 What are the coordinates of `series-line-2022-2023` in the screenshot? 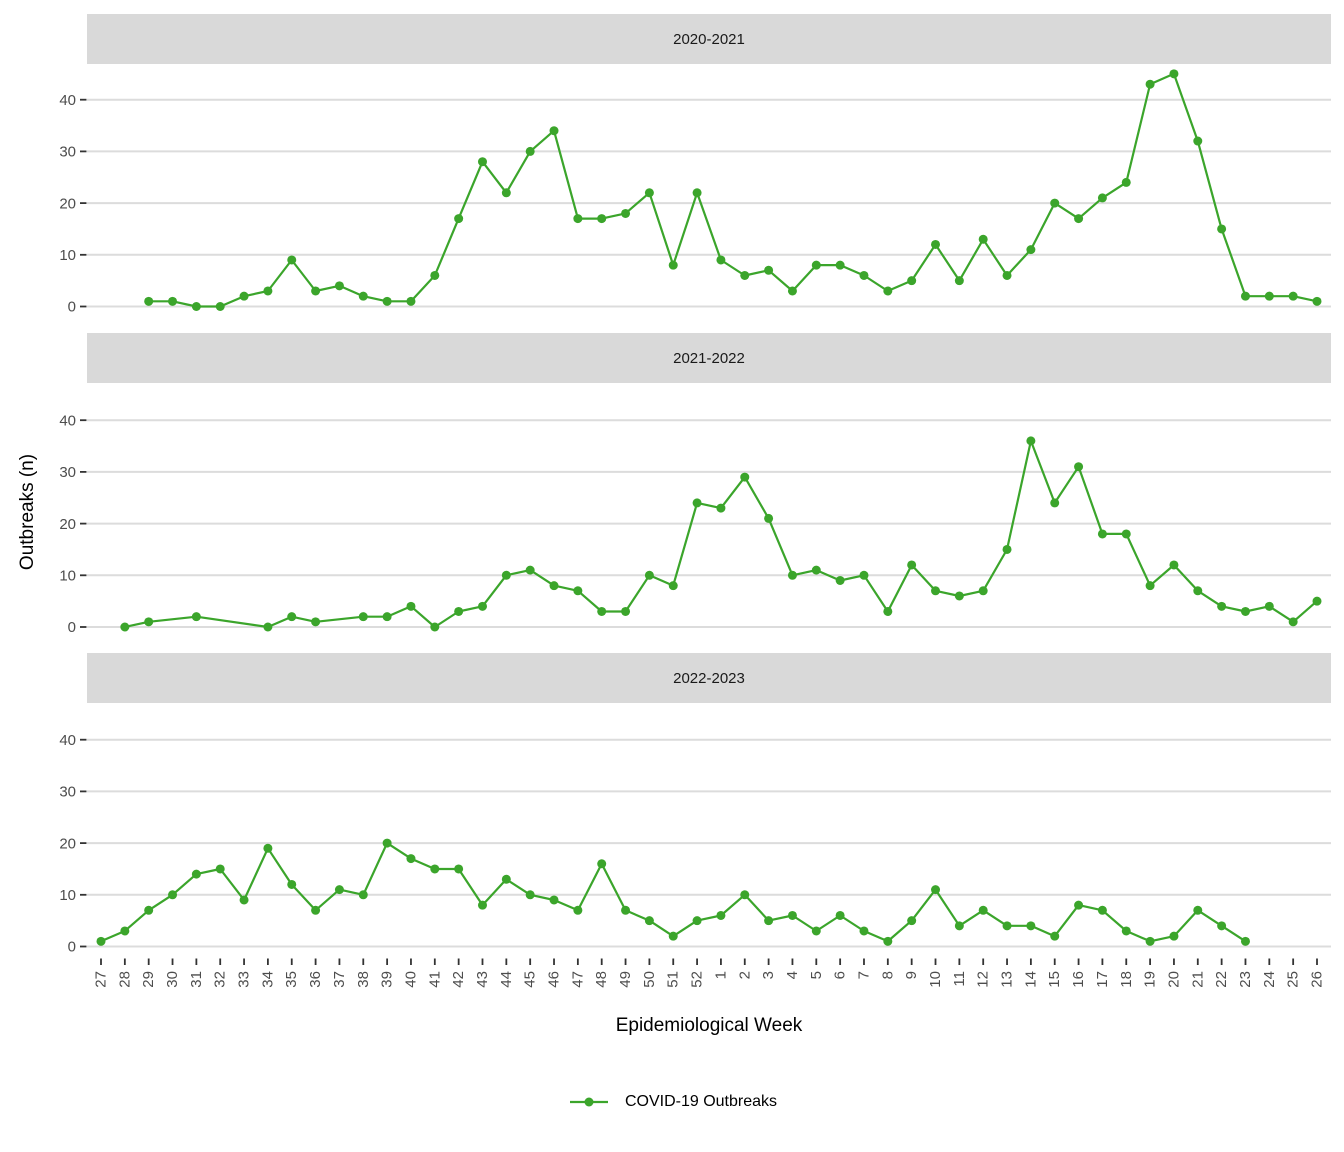 It's located at (673, 892).